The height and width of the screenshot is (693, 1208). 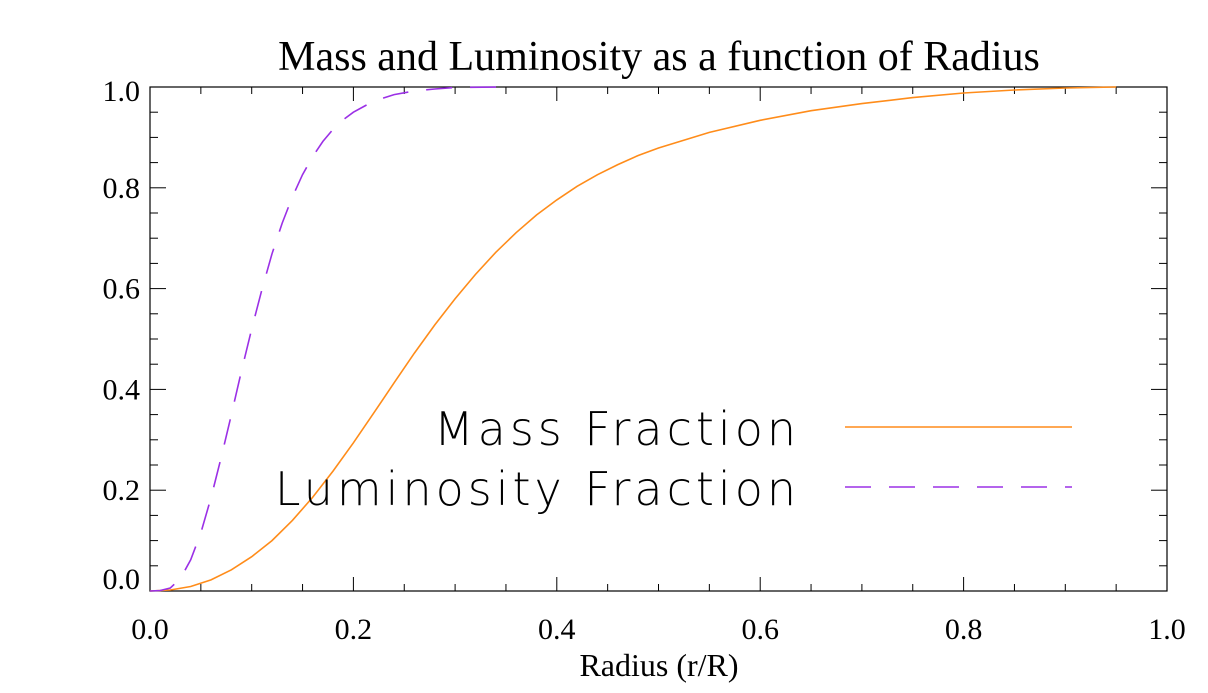 I want to click on legend-label: Luminosity Fraction, so click(x=537, y=489).